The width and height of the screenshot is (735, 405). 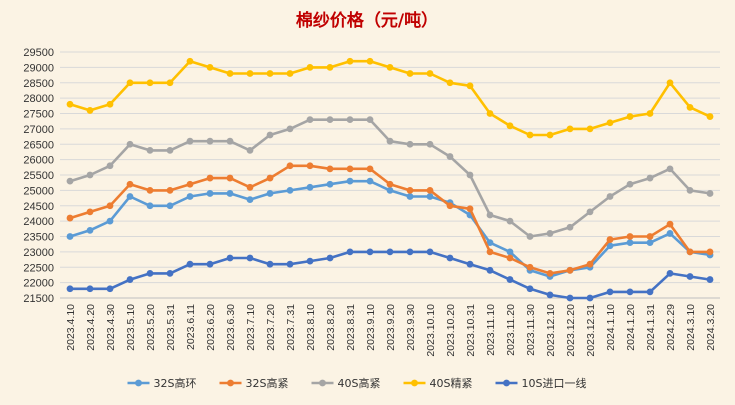 What do you see at coordinates (691, 327) in the screenshot?
I see `x-tick-label: 2024.3.10` at bounding box center [691, 327].